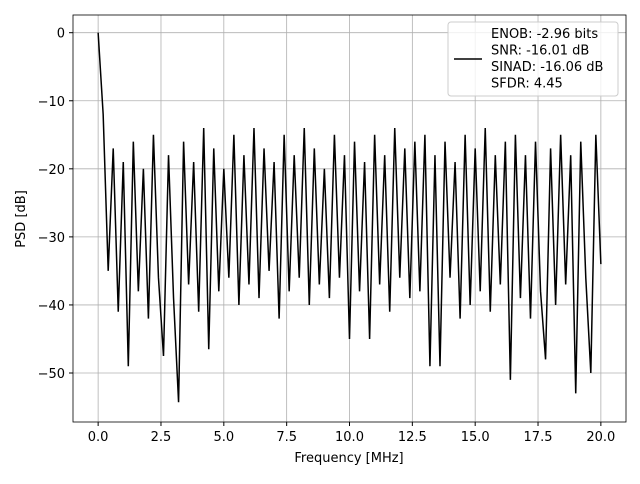 Image resolution: width=640 pixels, height=484 pixels. Describe the element at coordinates (51, 374) in the screenshot. I see `y-tick-label: −50` at that location.